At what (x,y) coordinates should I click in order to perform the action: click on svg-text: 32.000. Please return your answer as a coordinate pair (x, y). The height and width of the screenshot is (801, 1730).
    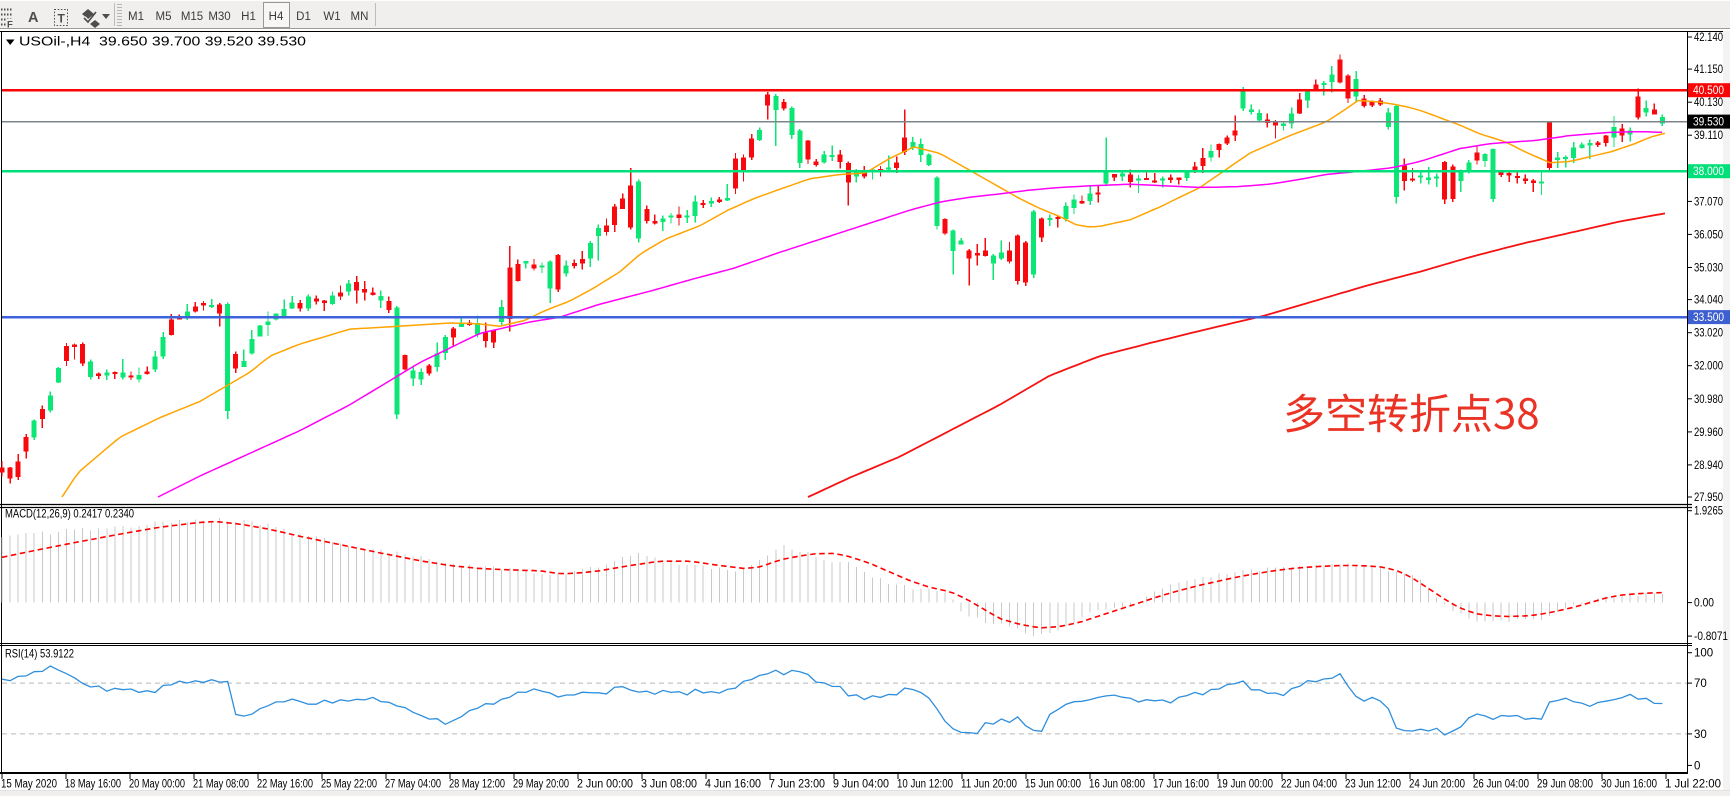
    Looking at the image, I should click on (1708, 367).